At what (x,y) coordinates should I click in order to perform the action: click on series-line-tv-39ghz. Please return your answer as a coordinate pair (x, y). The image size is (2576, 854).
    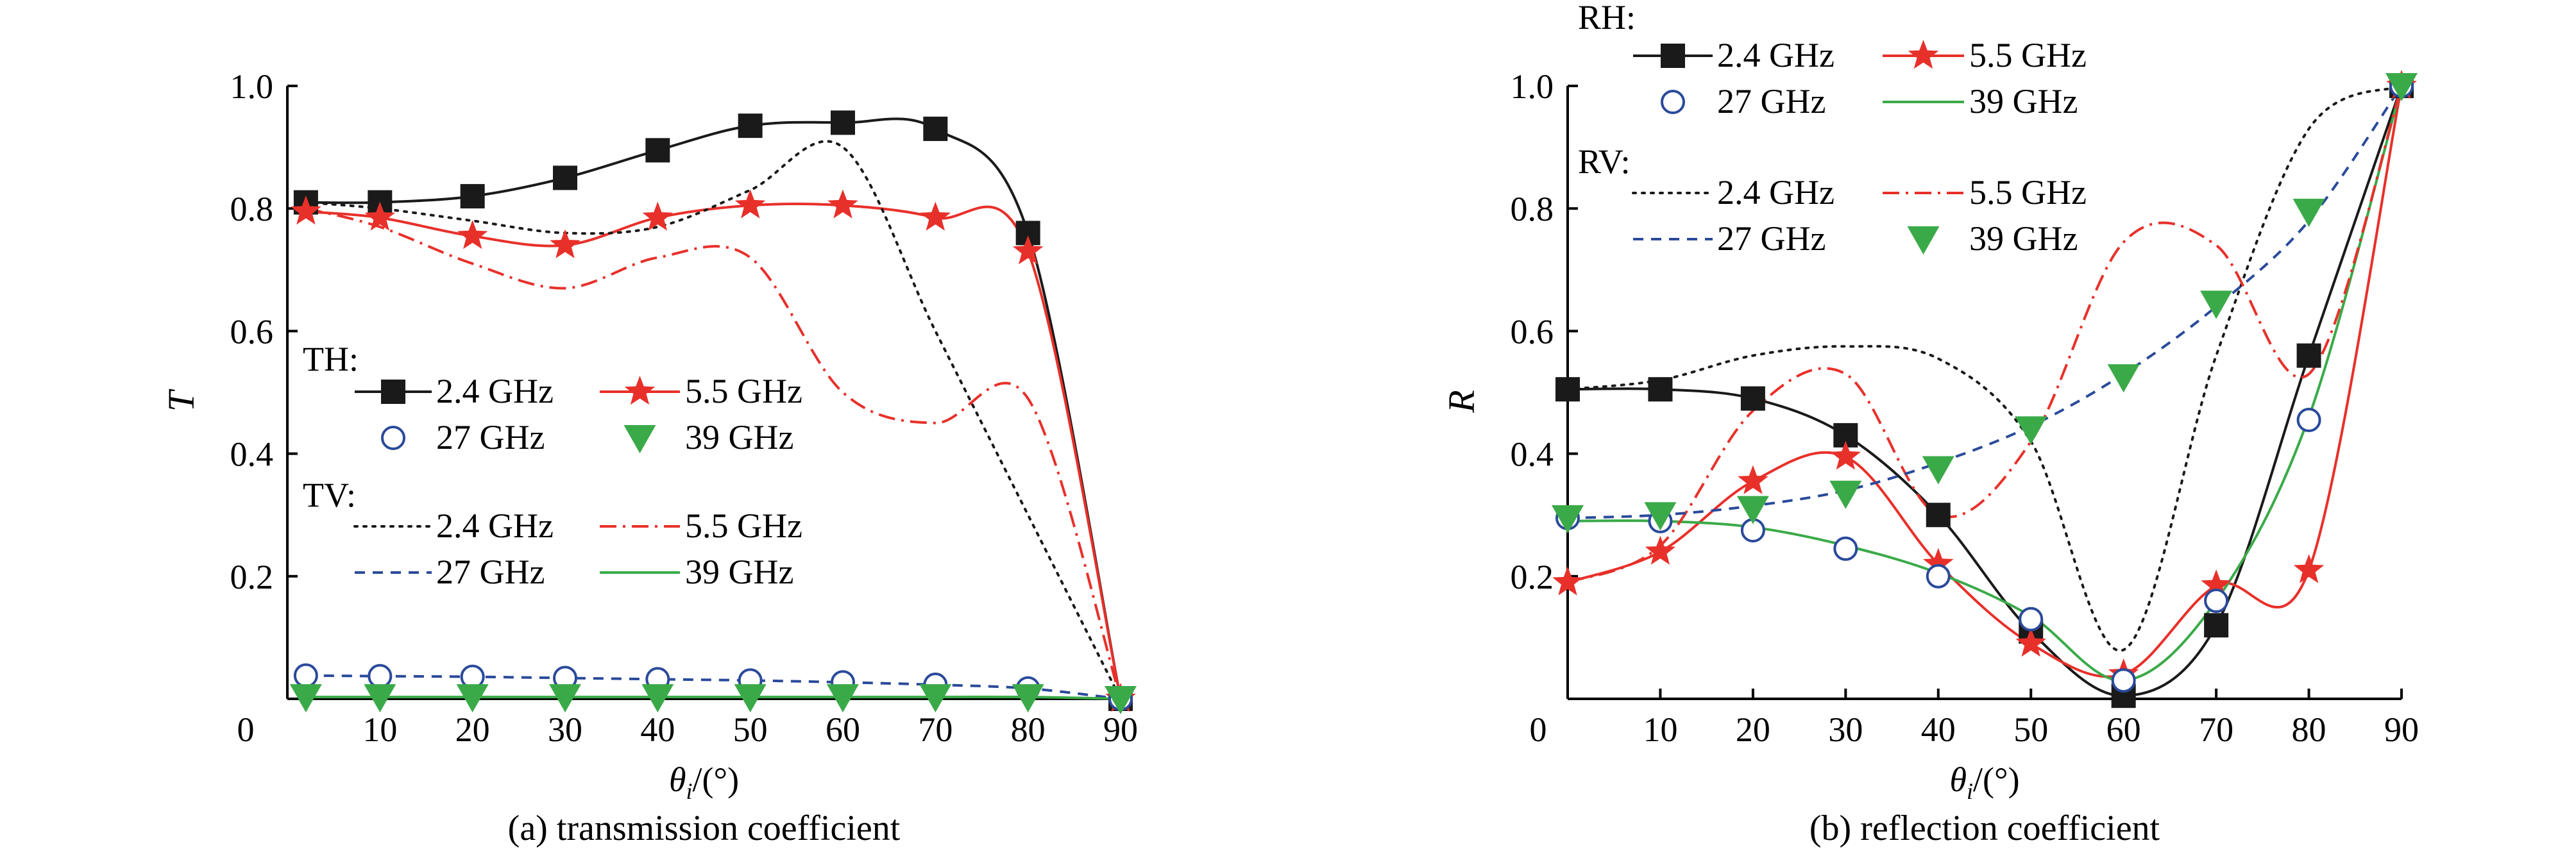
    Looking at the image, I should click on (713, 697).